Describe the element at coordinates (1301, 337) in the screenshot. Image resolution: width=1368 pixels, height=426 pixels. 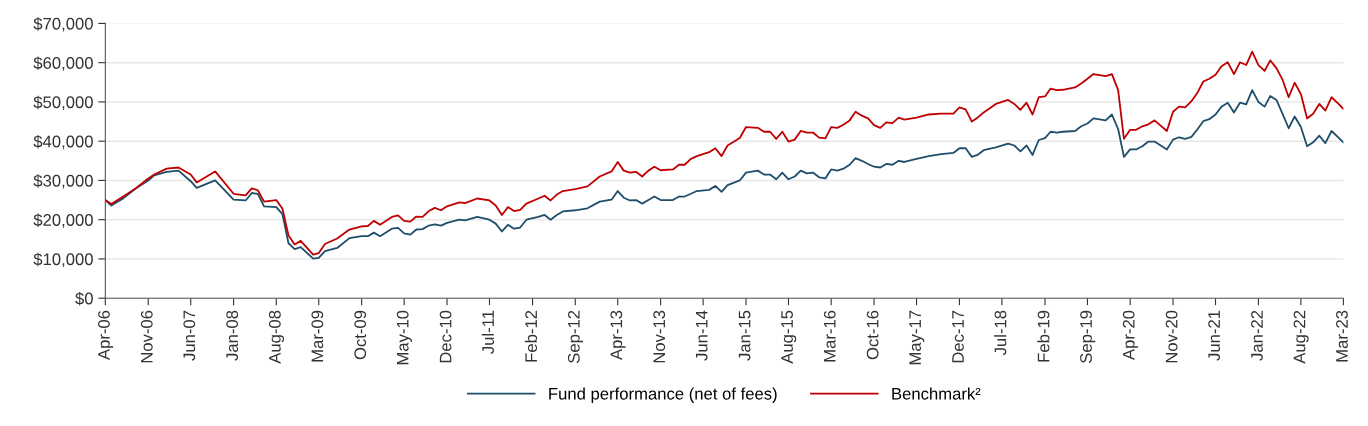
I see `x-tick-label: Aug-22` at that location.